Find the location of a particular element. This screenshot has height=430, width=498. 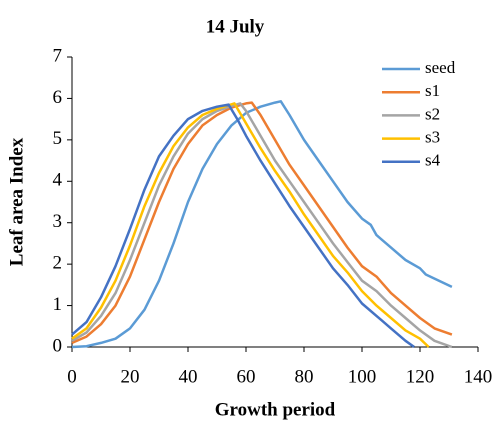

legend-label: s2 is located at coordinates (432, 113).